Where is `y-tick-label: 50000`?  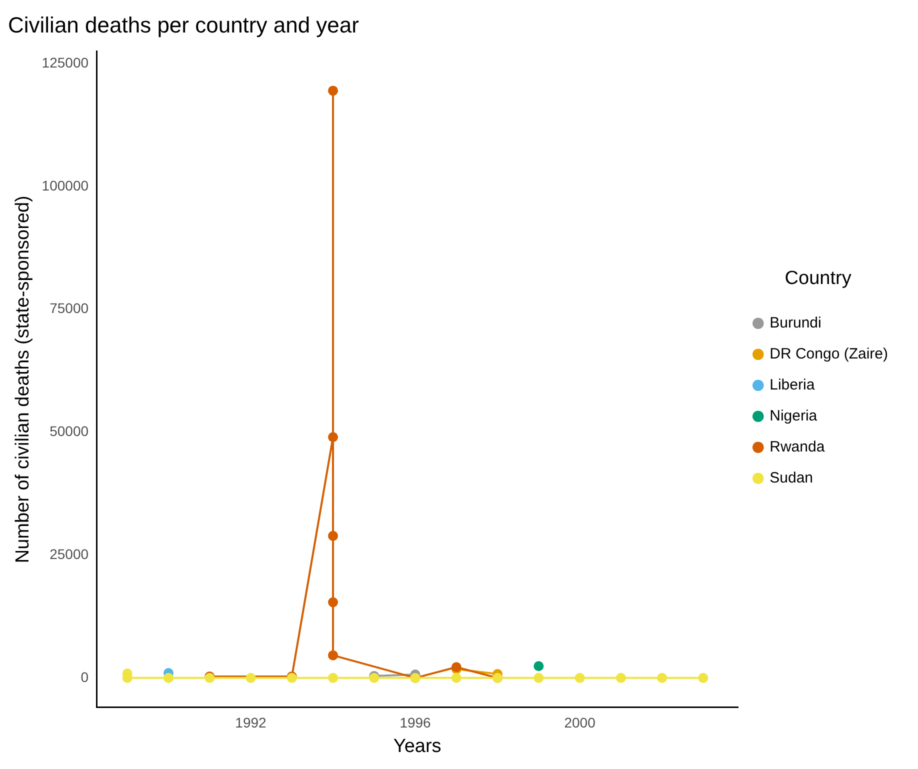 y-tick-label: 50000 is located at coordinates (69, 431).